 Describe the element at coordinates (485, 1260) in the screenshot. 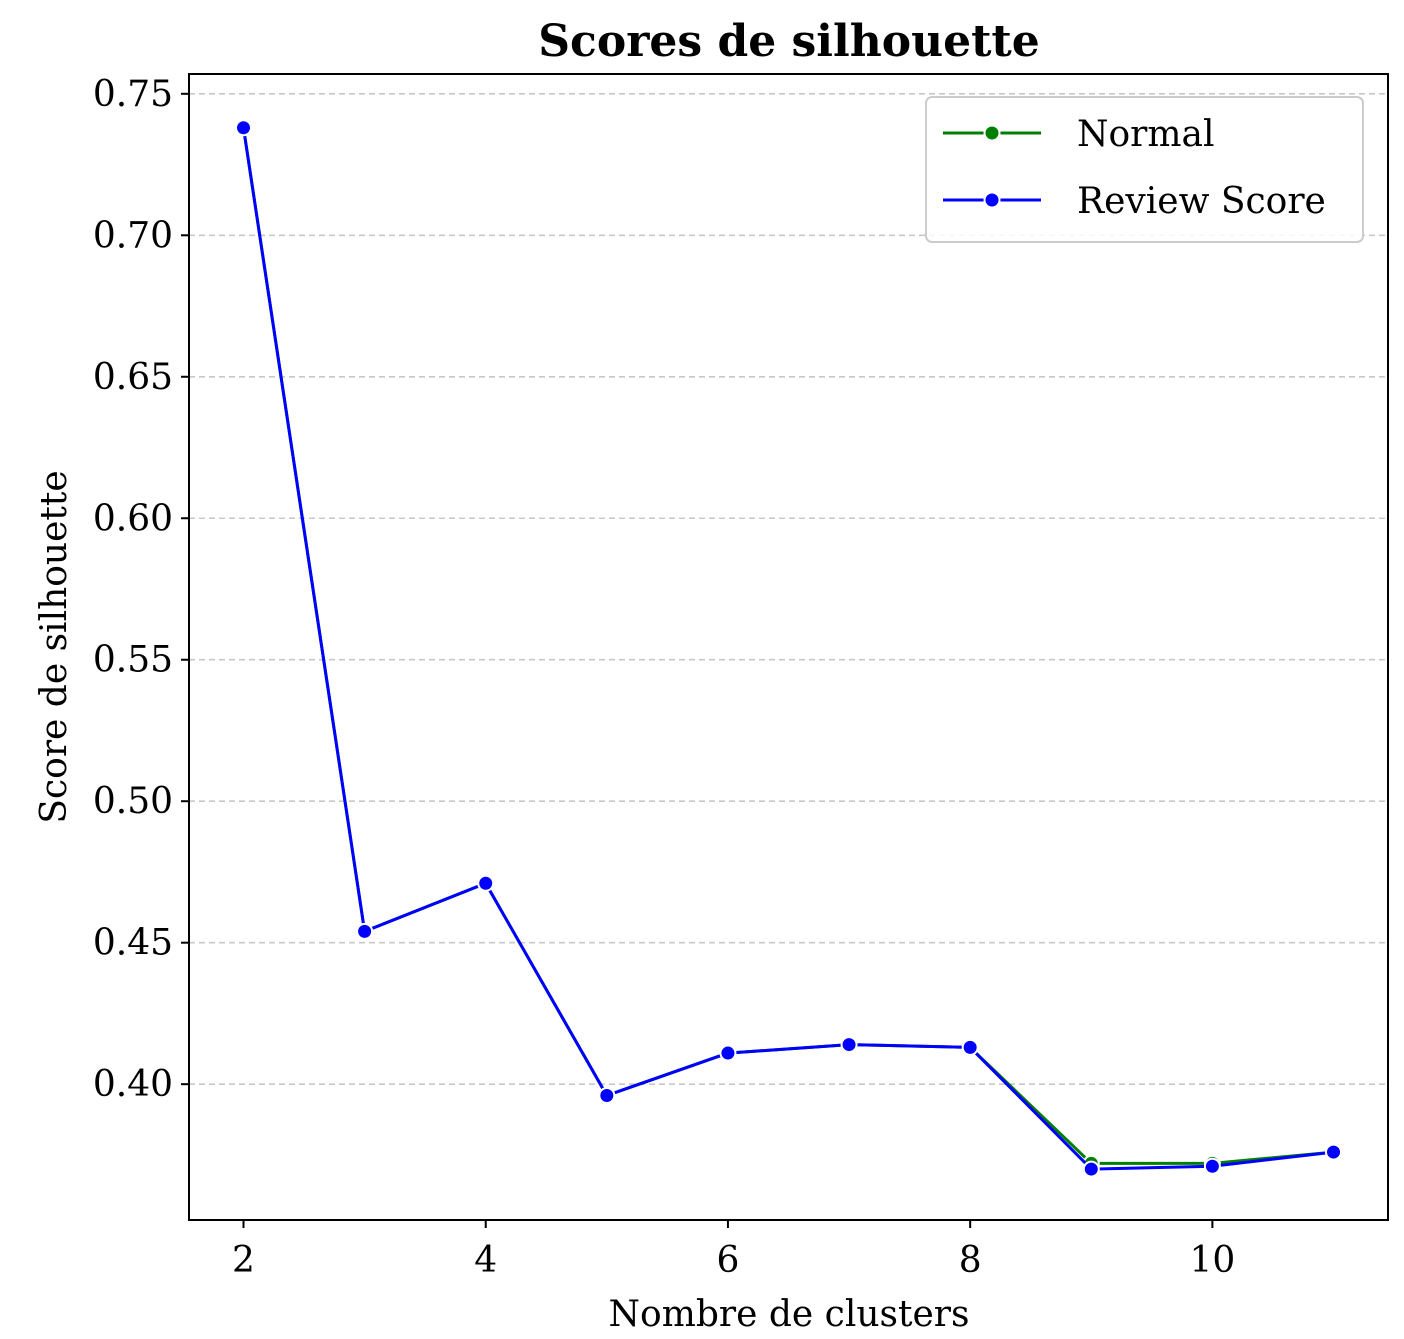

I see `x-tick-label: 4` at that location.